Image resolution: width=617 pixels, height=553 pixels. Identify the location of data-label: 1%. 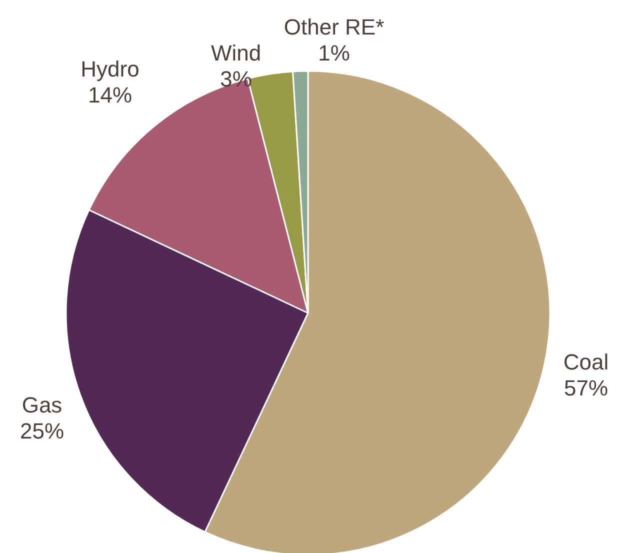
(334, 53).